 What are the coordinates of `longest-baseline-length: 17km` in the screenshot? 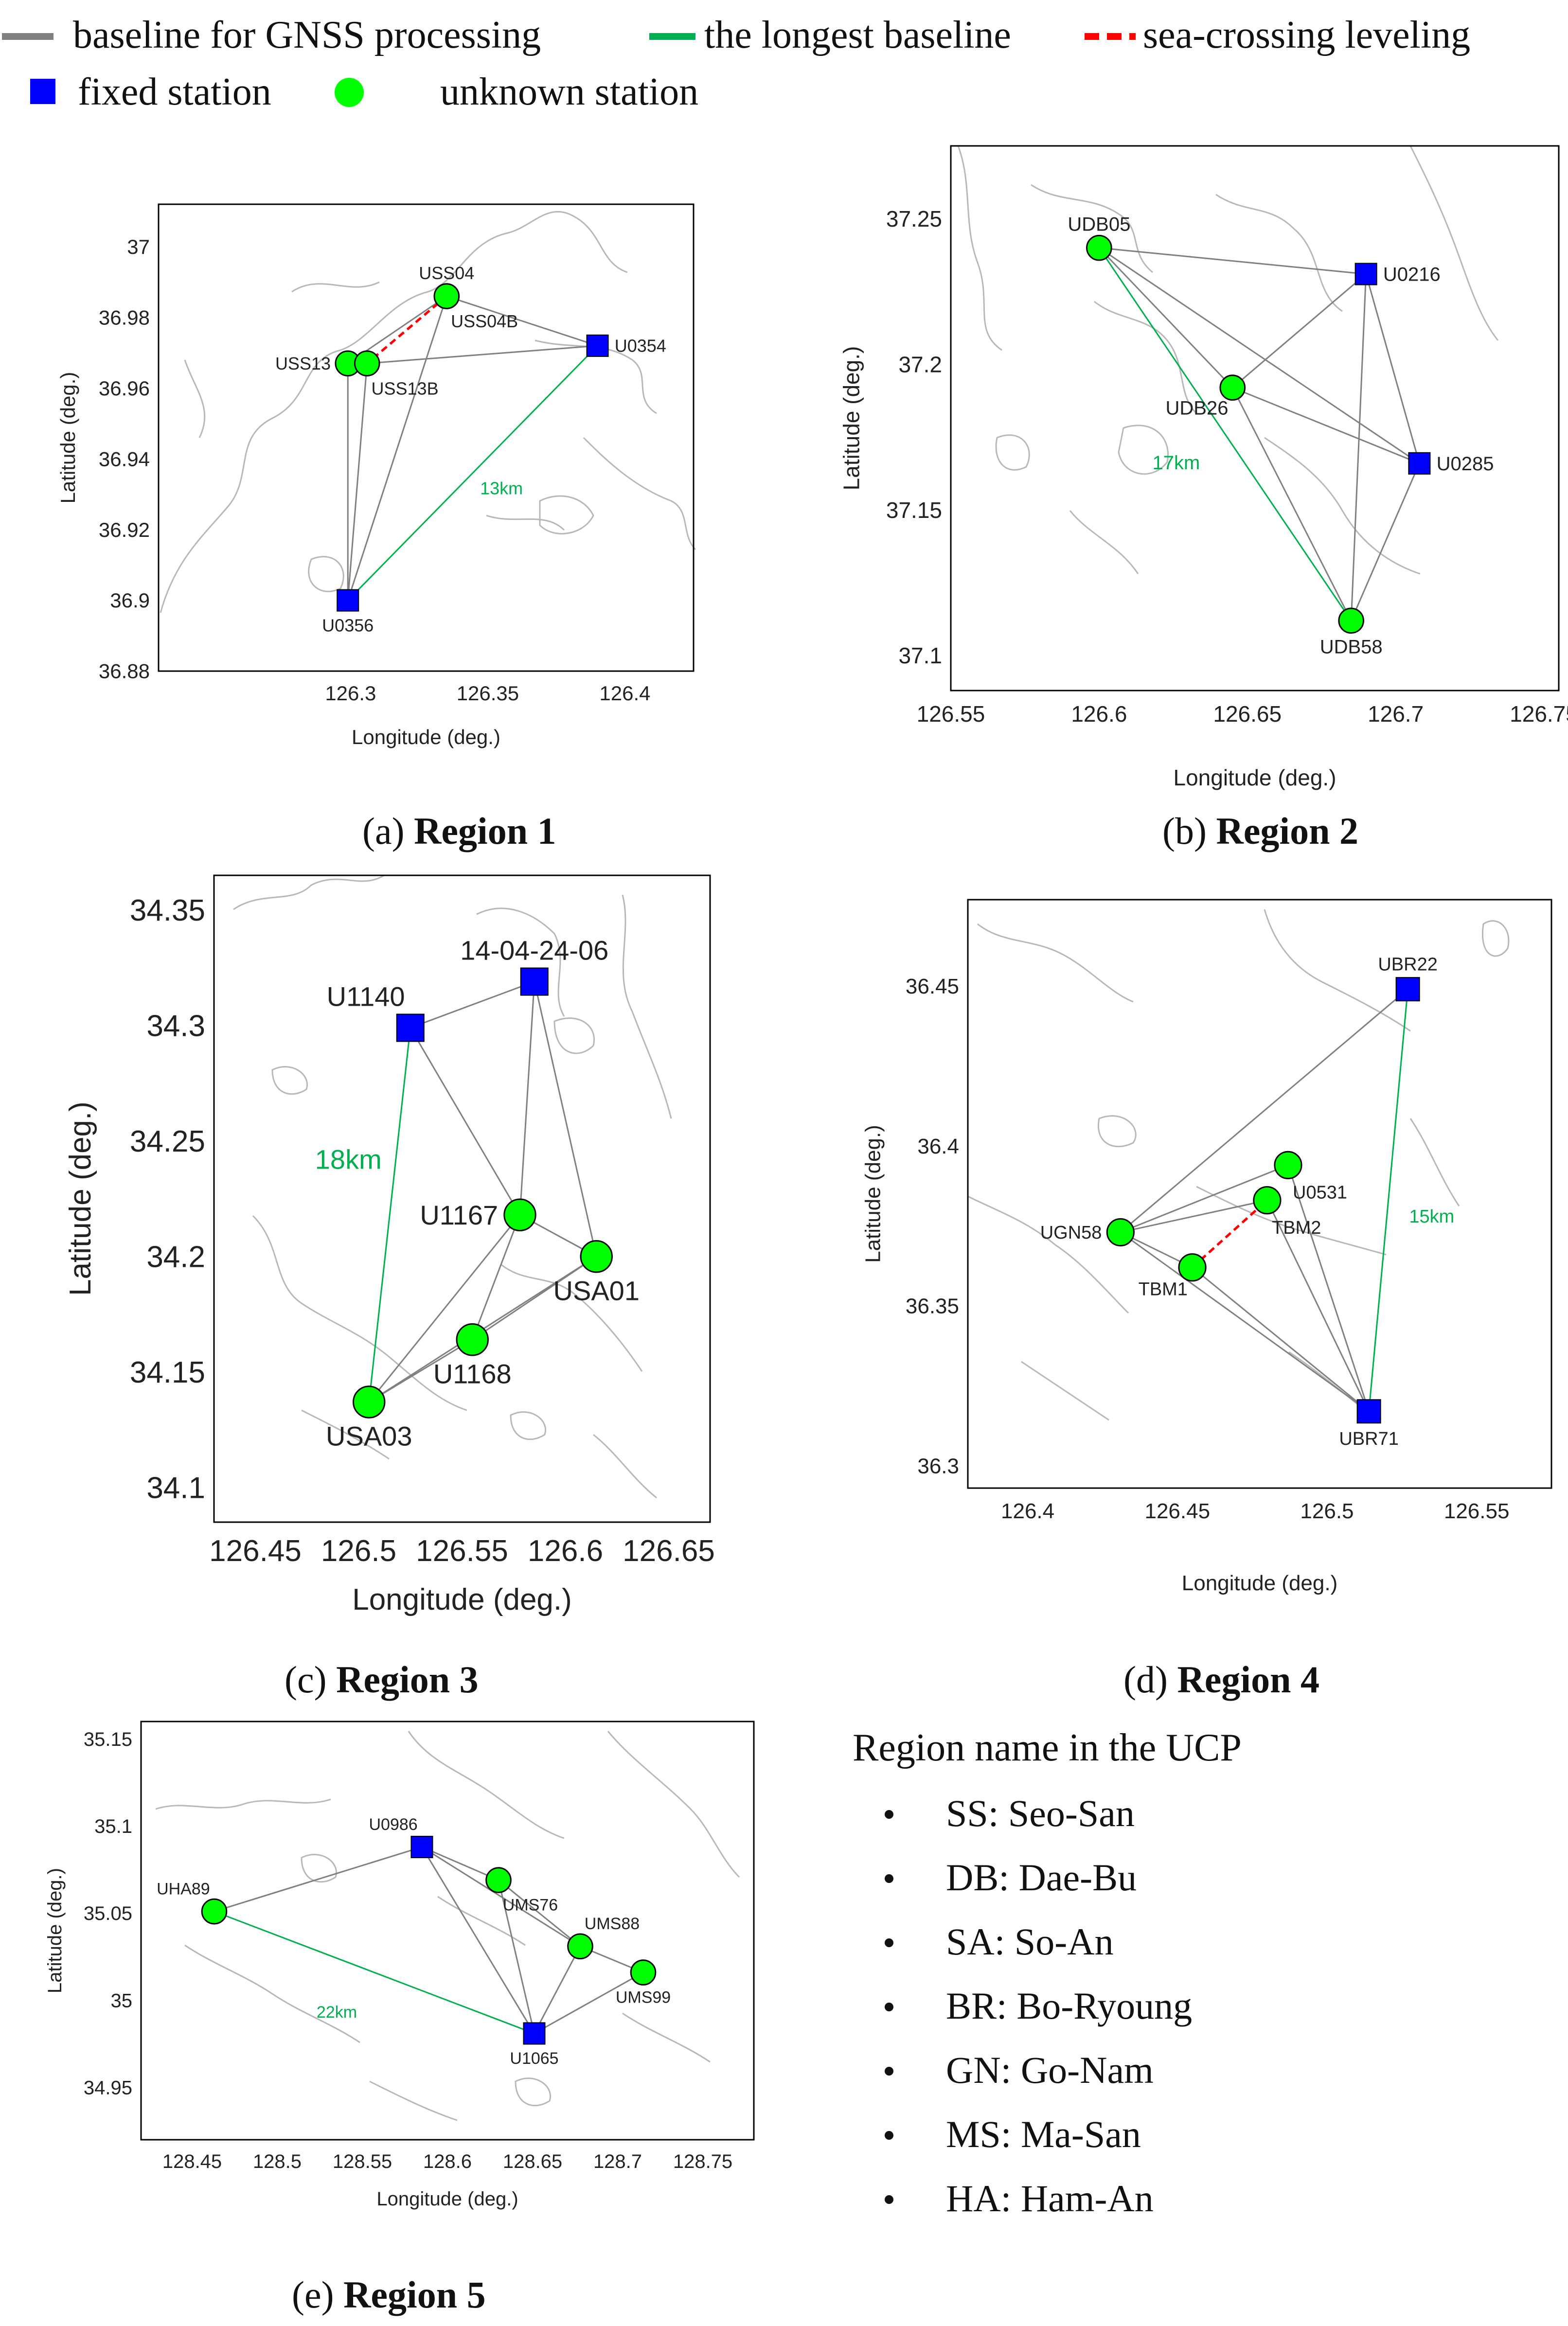 It's located at (1176, 463).